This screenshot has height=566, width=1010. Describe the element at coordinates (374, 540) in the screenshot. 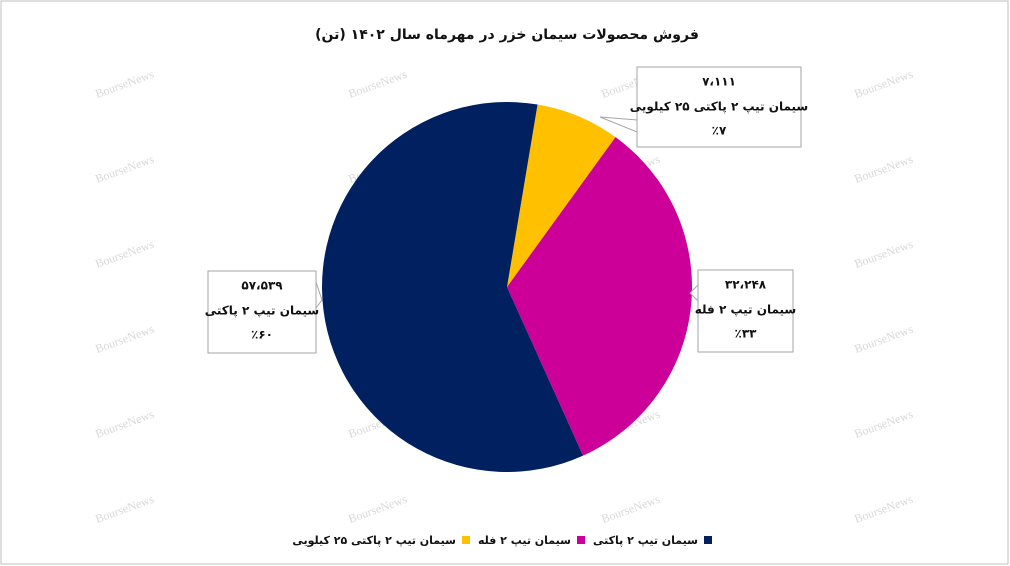

I see `legend-label: سیمان تیپ ۲ پاکتی ۲۵ کیلویی` at that location.